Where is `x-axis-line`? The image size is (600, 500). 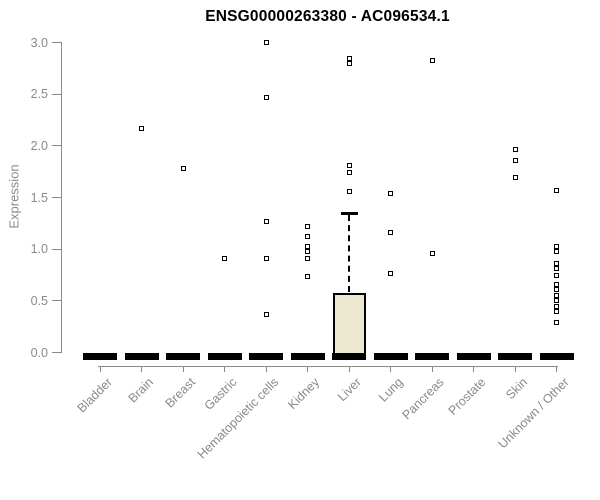 x-axis-line is located at coordinates (327, 366).